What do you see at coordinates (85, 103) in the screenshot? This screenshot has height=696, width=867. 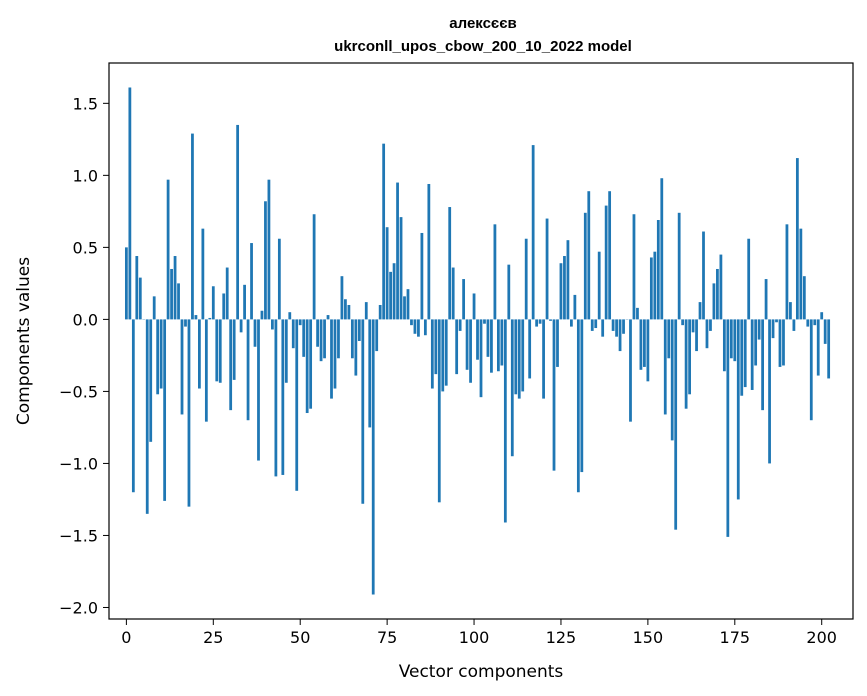 I see `y-tick-label: 1.5` at bounding box center [85, 103].